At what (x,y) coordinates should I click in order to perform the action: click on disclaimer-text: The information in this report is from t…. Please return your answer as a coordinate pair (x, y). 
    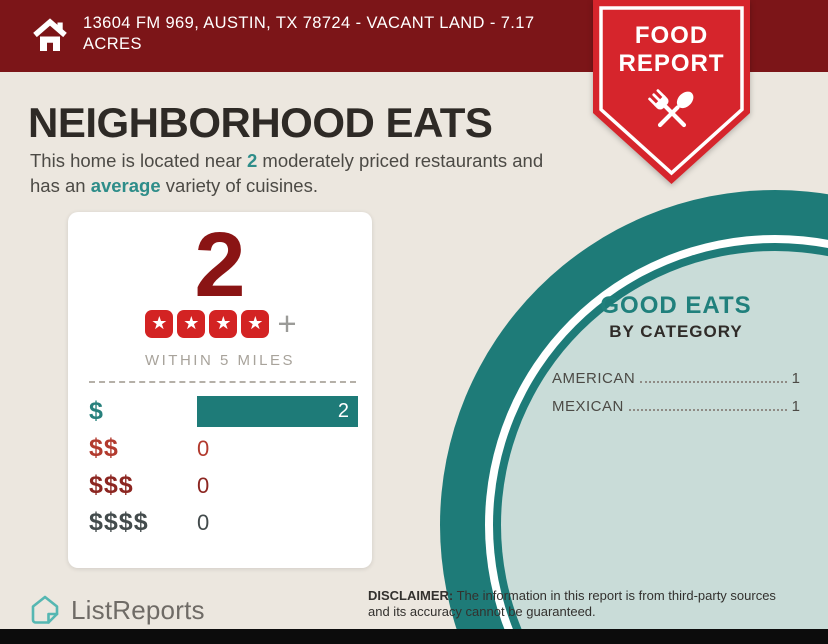
    Looking at the image, I should click on (572, 603).